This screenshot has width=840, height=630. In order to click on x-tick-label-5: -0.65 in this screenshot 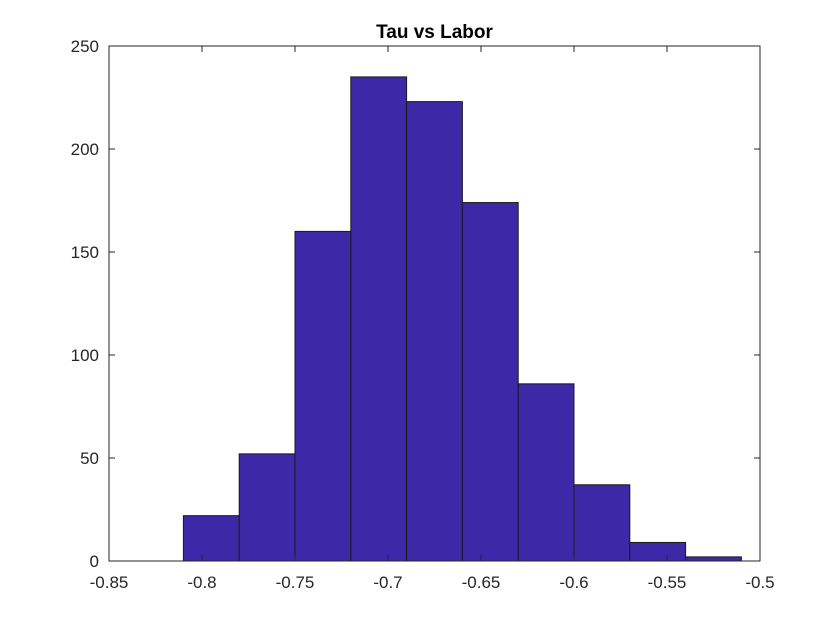, I will do `click(481, 582)`.